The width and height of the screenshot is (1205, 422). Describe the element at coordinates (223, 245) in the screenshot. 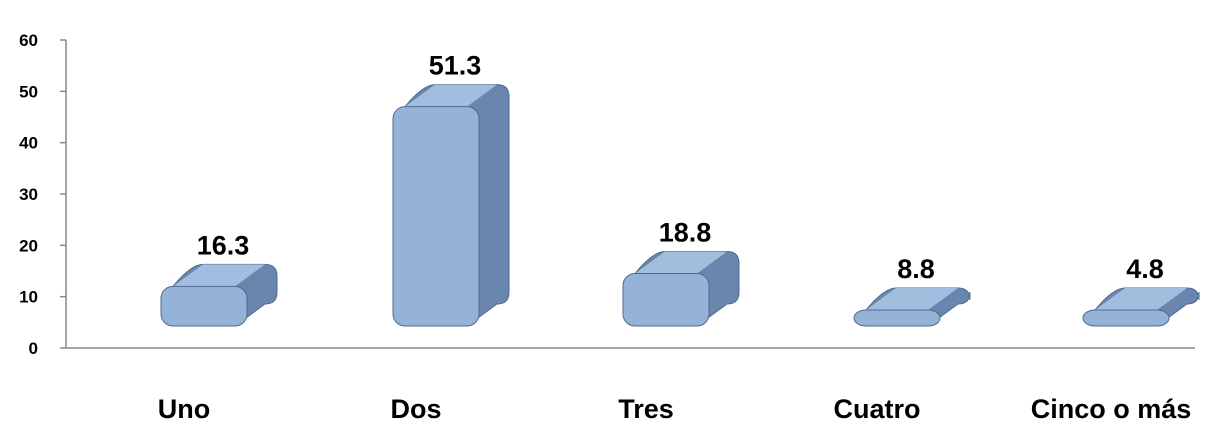

I see `data-label: 16.3` at that location.